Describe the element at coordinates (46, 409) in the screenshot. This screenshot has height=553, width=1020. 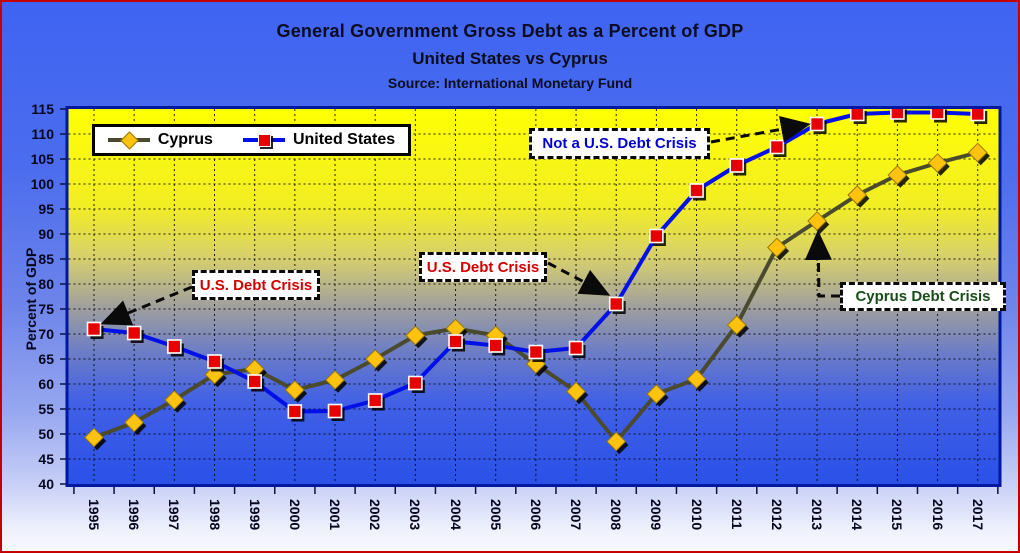
I see `y-tick-label-55: 55` at that location.